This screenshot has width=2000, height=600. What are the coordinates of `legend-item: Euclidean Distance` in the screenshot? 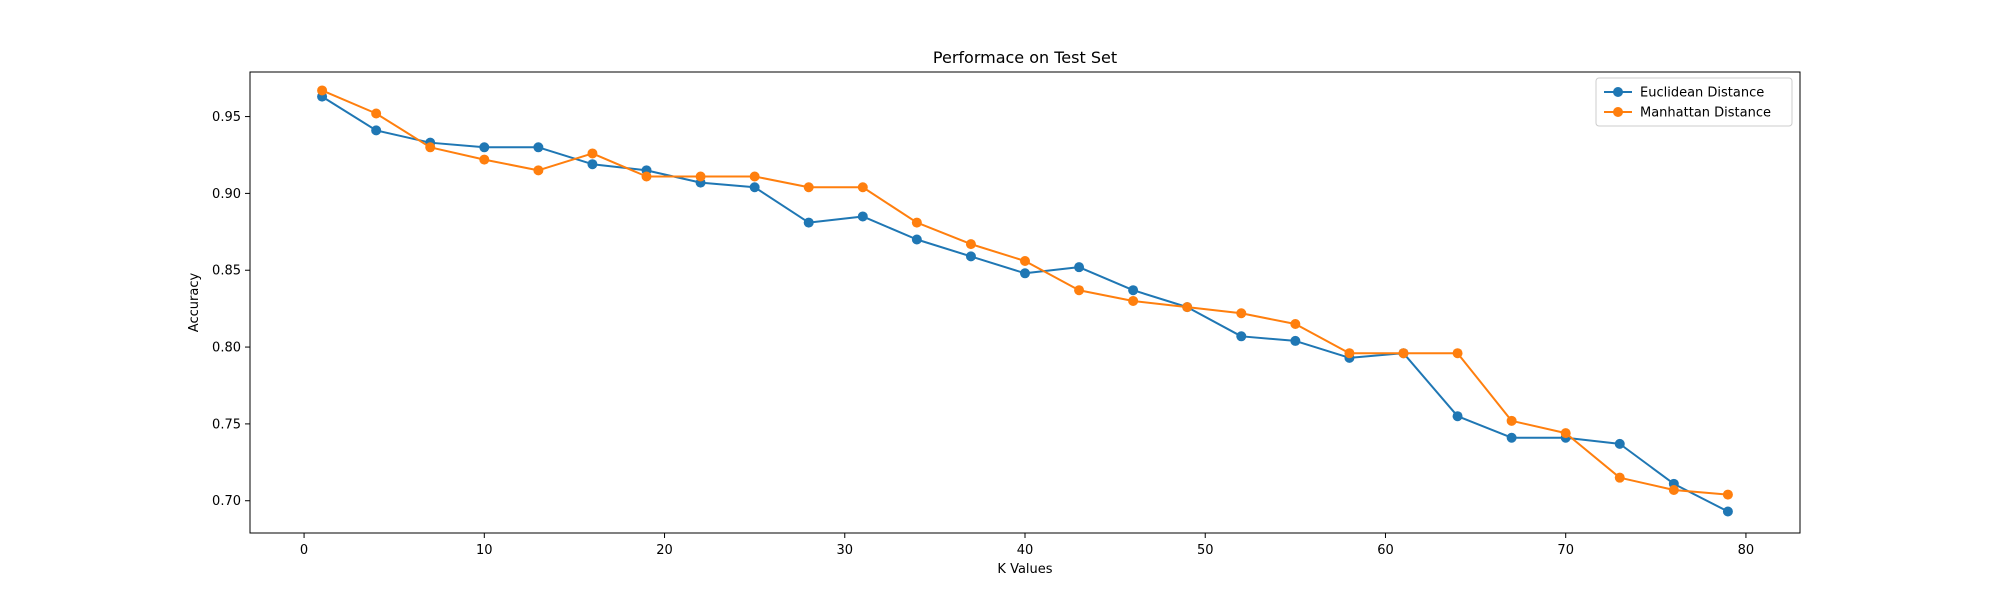 It's located at (1684, 93).